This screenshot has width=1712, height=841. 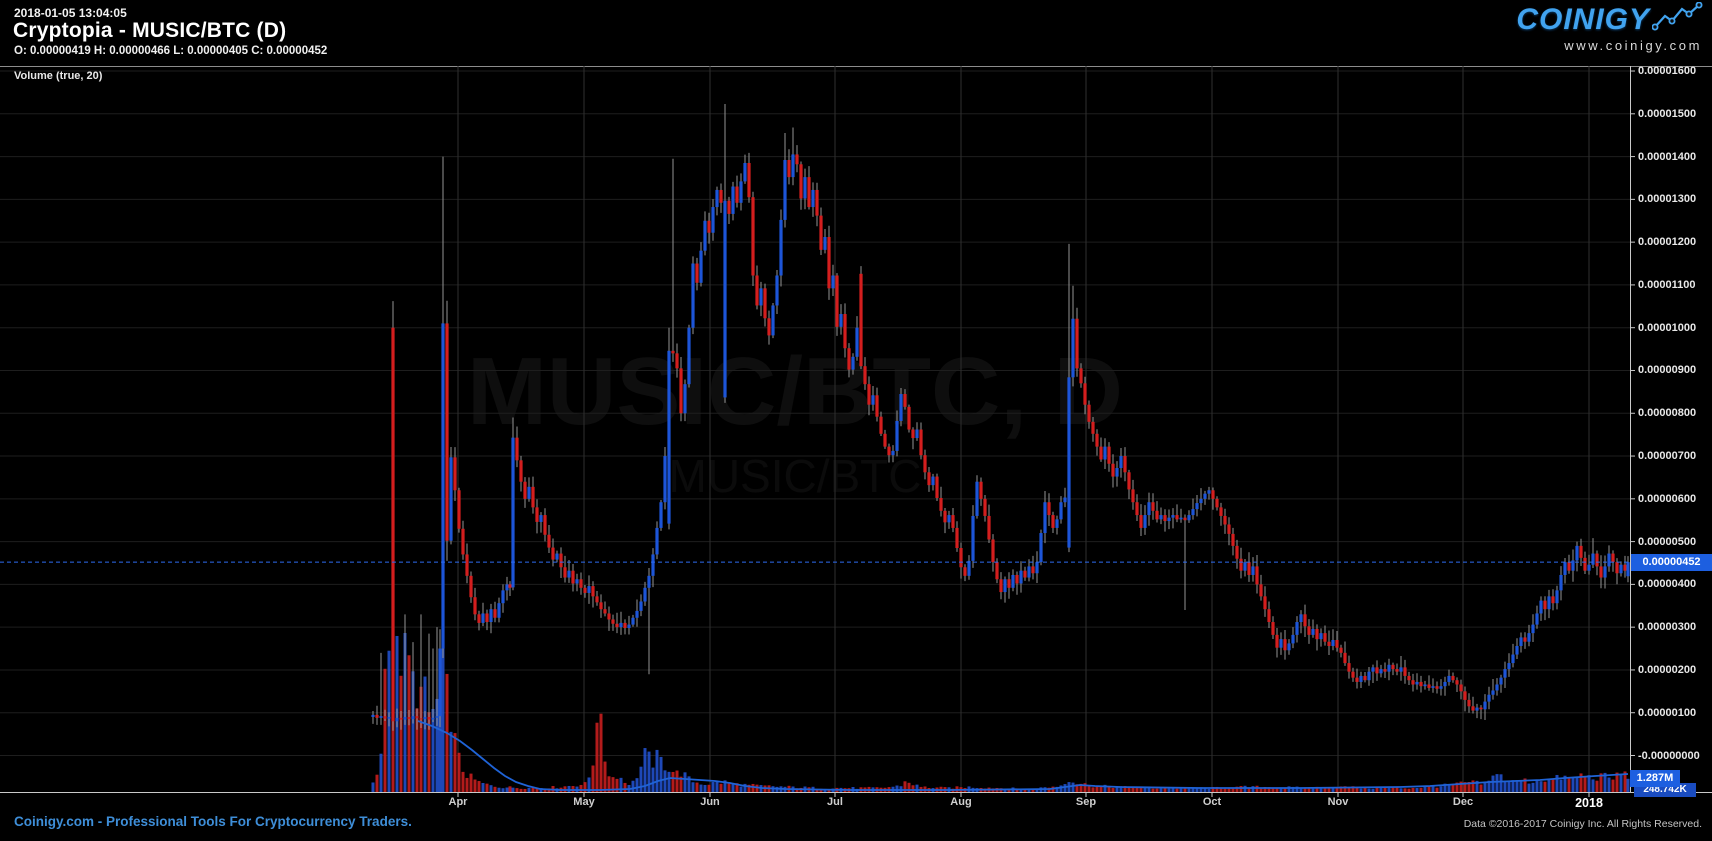 What do you see at coordinates (795, 476) in the screenshot?
I see `watermark-symbol-small: MUSIC/BTC` at bounding box center [795, 476].